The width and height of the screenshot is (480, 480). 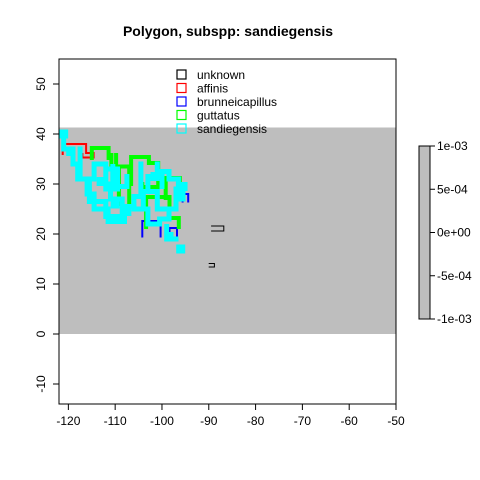 I want to click on legend-label-affinis: affinis, so click(x=212, y=89).